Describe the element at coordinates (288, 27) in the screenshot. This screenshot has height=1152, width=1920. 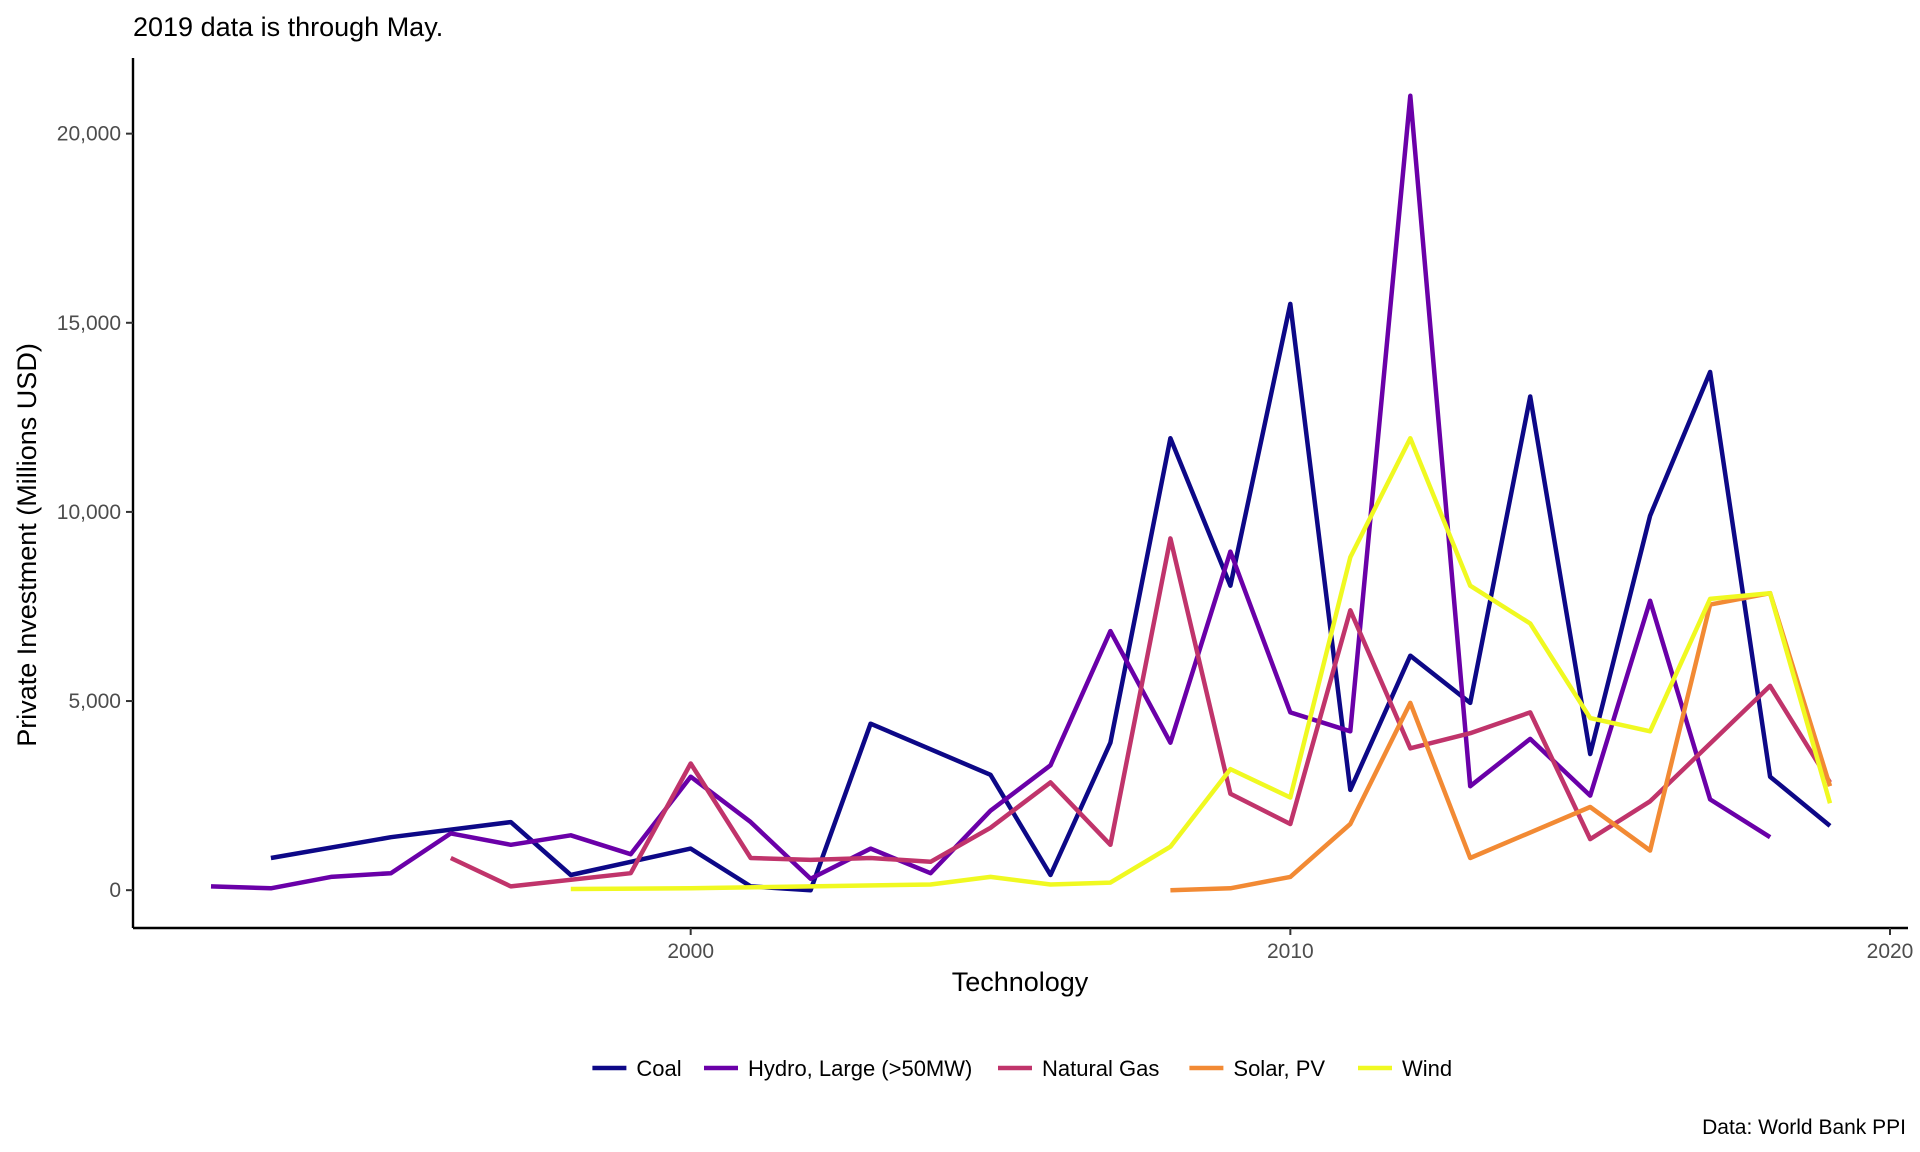
I see `chart-subtitle: 2019 data is through May.` at that location.